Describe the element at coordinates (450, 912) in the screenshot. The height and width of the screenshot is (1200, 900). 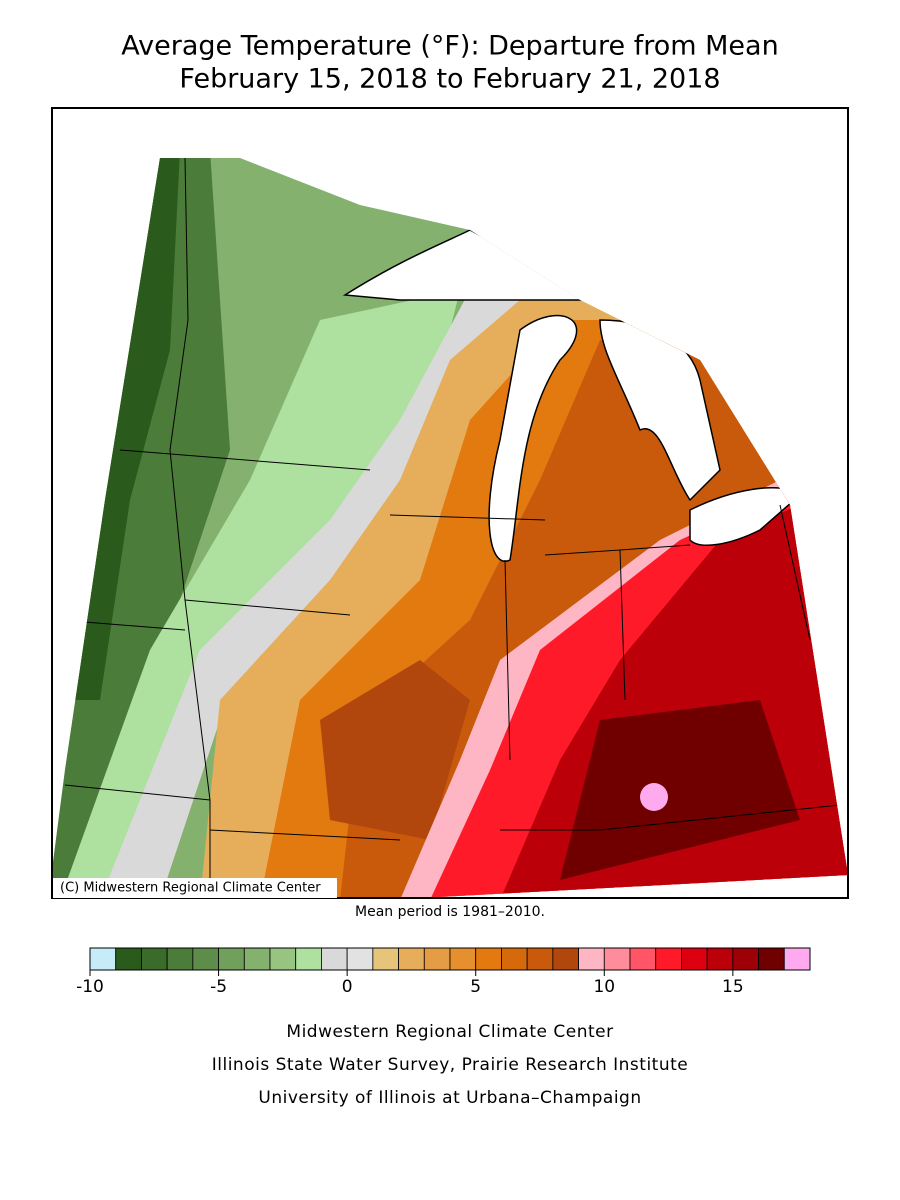
I see `mean-period: Mean period is 1981–2010.` at that location.